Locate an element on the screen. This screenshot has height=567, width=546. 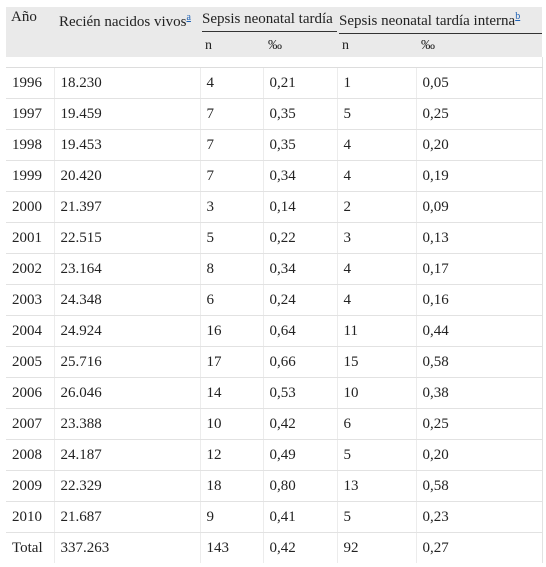
table-row: 2009 22.329 18 0,80 13 0,58 is located at coordinates (274, 486).